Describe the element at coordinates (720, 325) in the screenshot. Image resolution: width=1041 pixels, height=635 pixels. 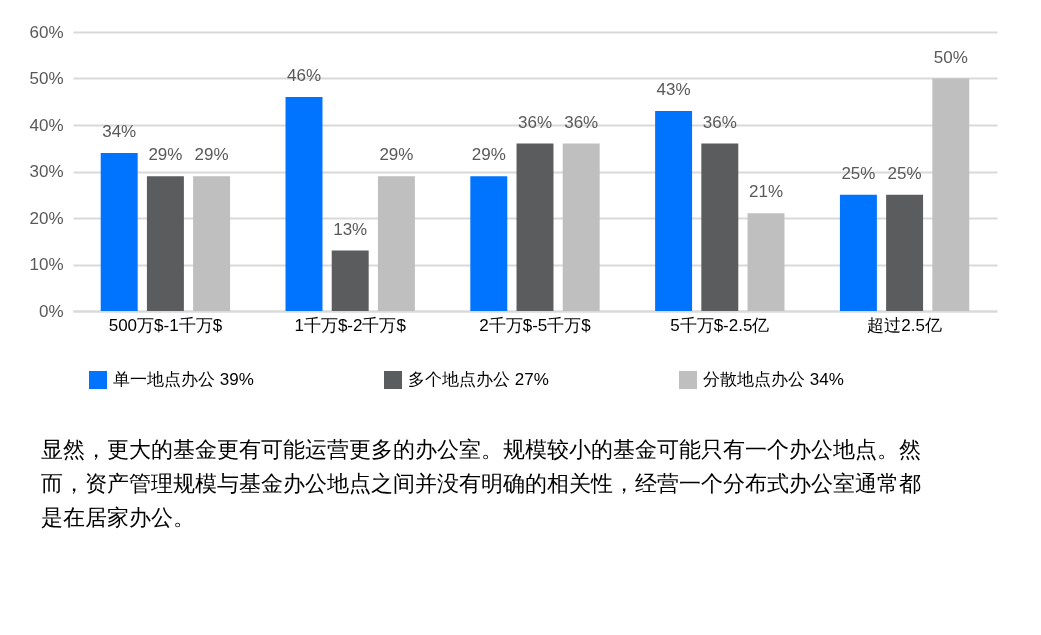
I see `x-tick-label: 5千万$-2.5亿` at that location.